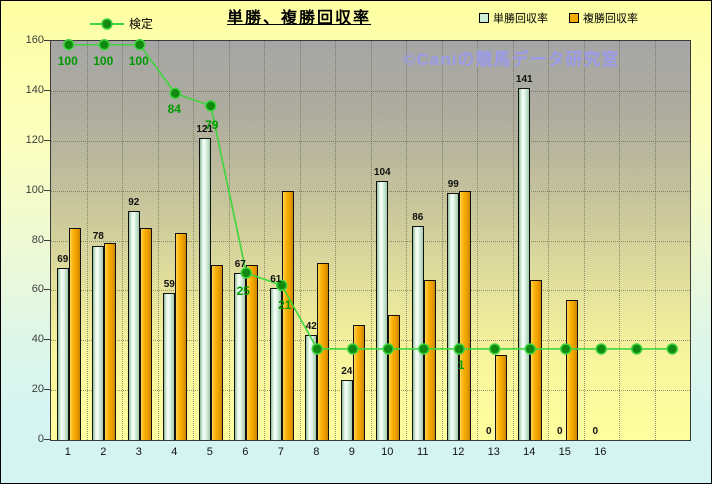 This screenshot has width=712, height=484. Describe the element at coordinates (600, 452) in the screenshot. I see `x-axis-label: 16` at that location.